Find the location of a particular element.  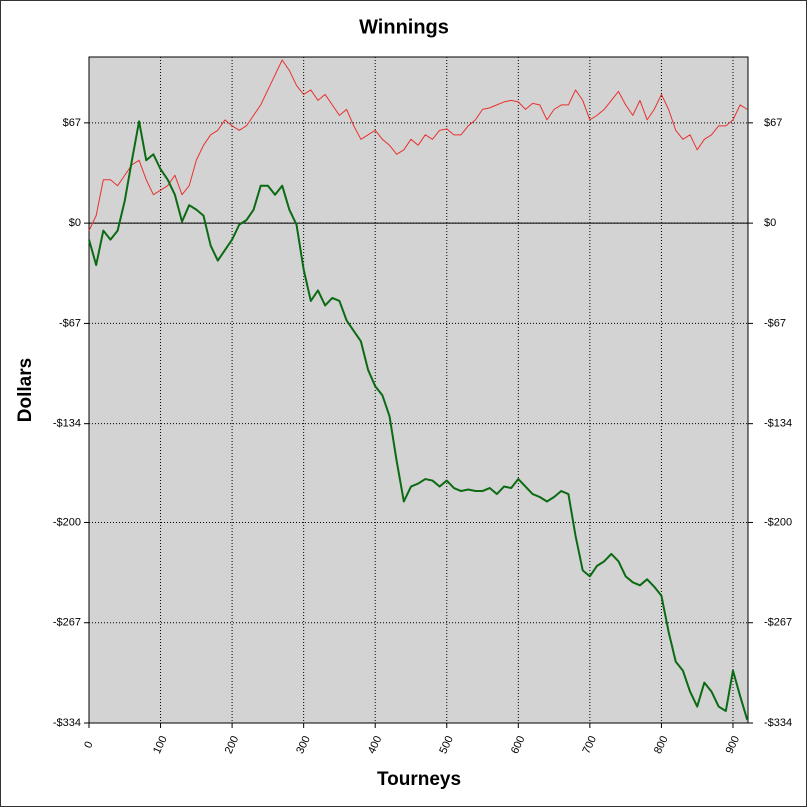

y-tick-label: -$134 is located at coordinates (67, 424).